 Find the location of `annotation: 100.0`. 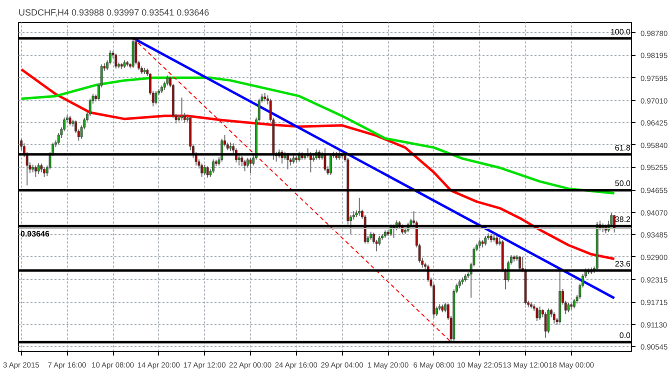

annotation: 100.0 is located at coordinates (621, 31).